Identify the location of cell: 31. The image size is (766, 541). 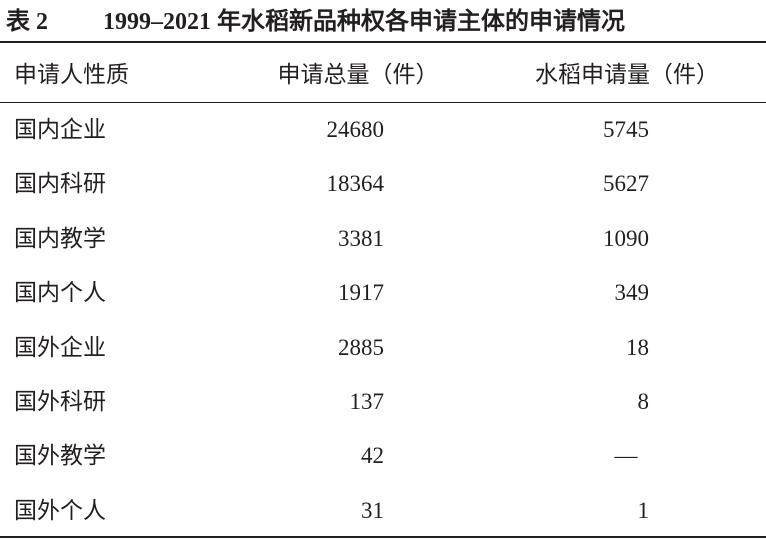
(372, 510).